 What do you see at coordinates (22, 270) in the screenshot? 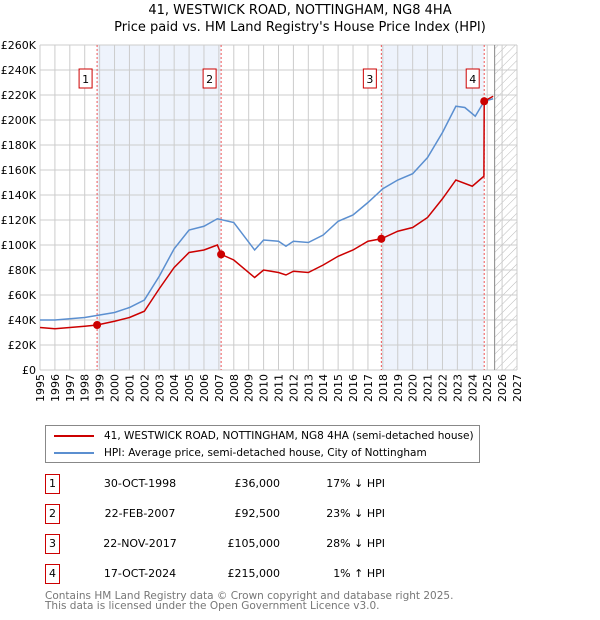
I see `y-tick-label: £80K` at bounding box center [22, 270].